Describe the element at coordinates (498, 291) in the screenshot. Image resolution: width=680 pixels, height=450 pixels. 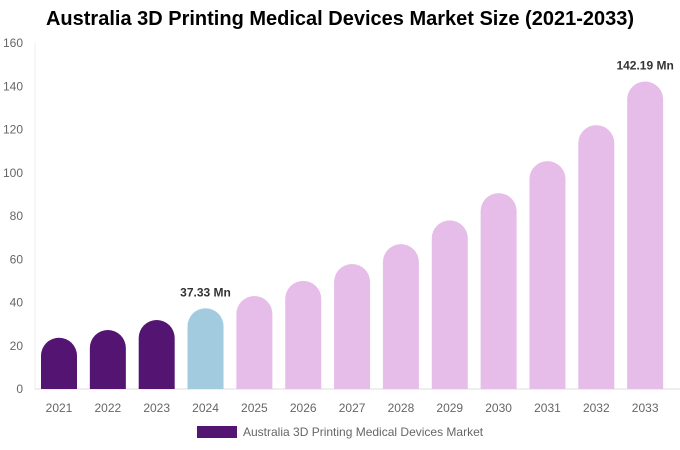
I see `bar-2030` at that location.